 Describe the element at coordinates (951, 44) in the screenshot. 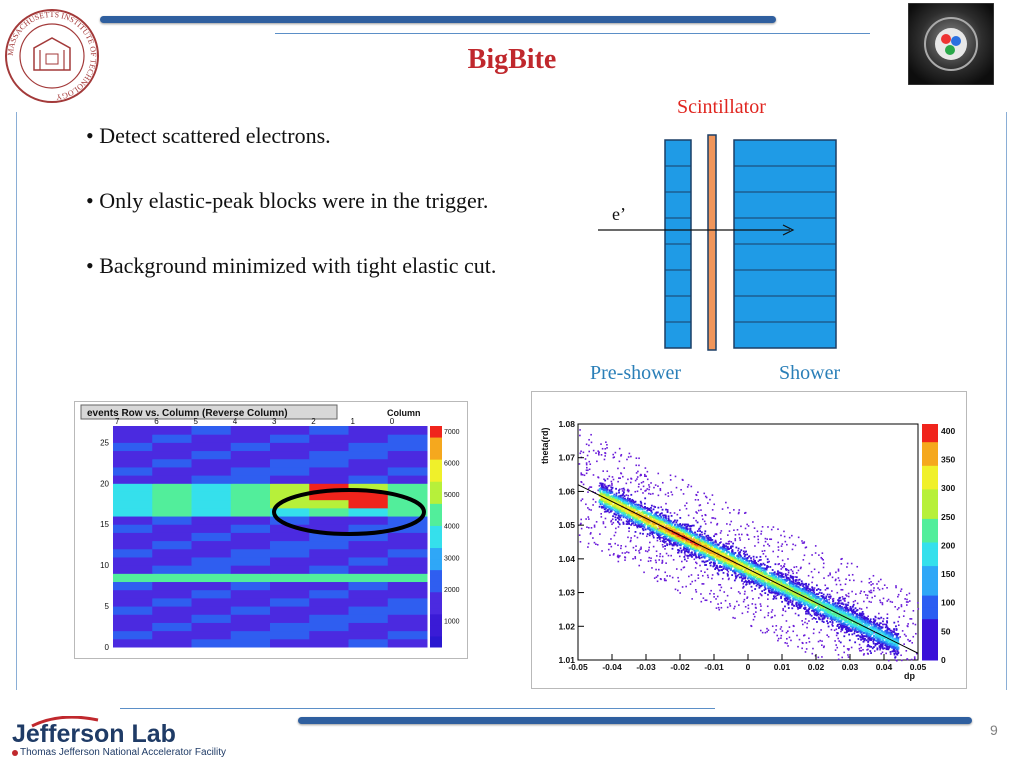

I see `proton-image` at that location.